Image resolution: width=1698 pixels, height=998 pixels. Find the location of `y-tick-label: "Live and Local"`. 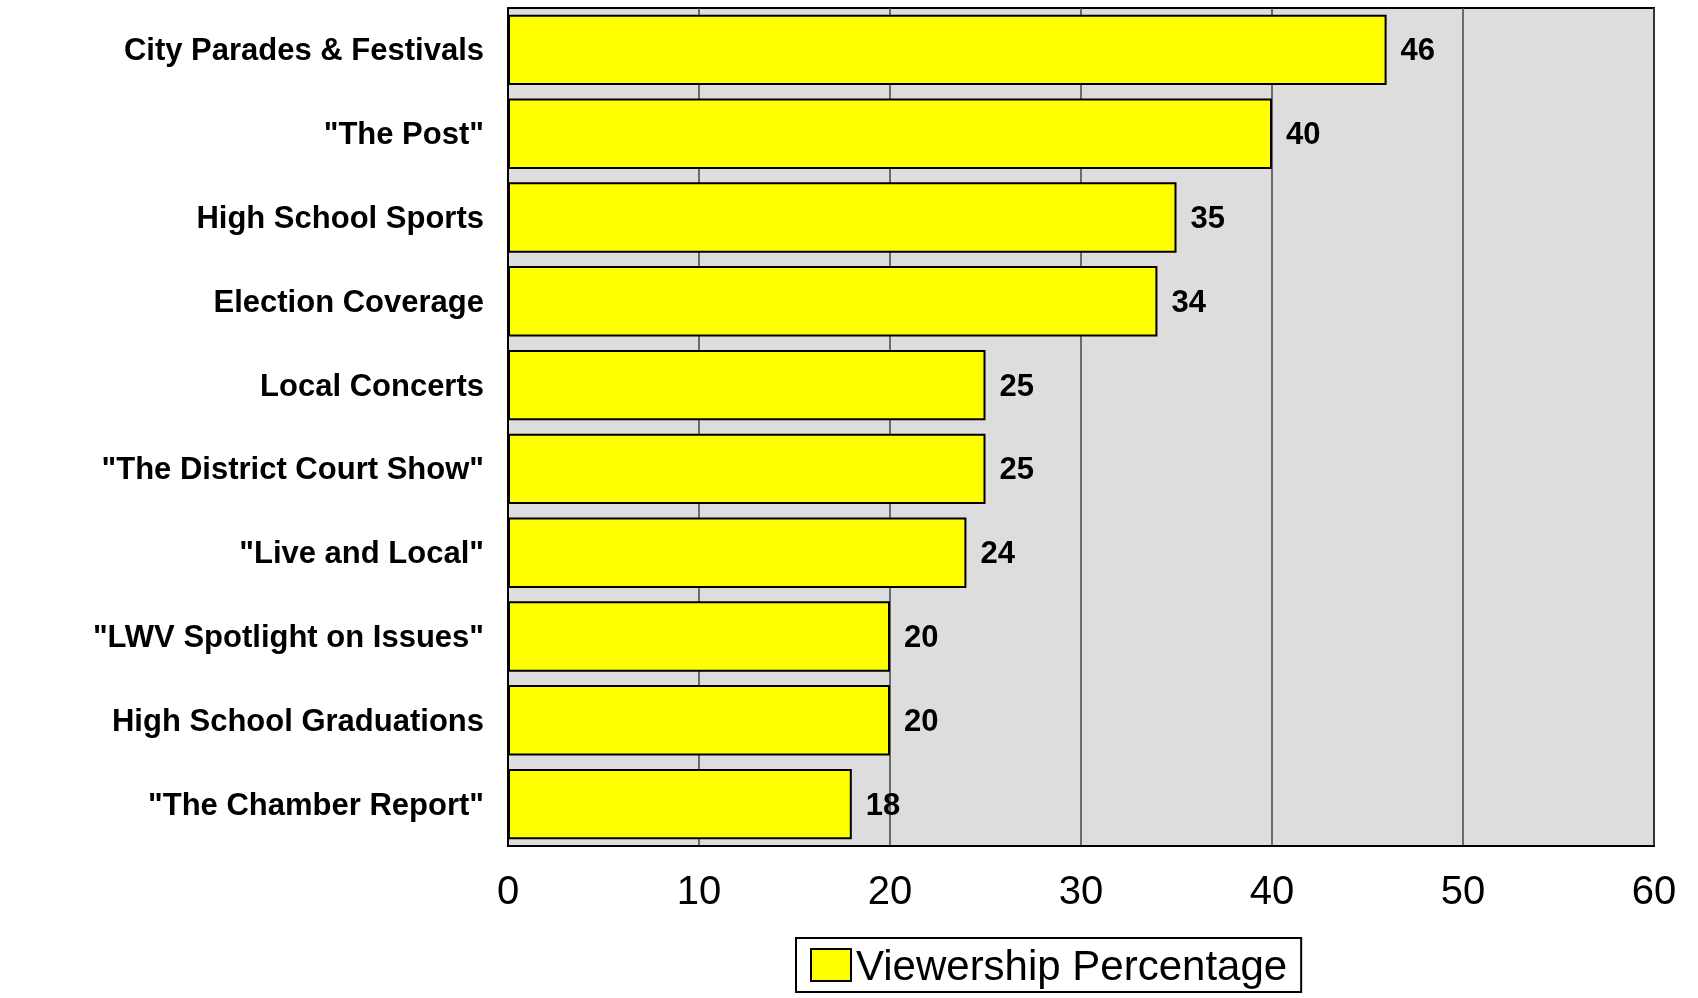

y-tick-label: "Live and Local" is located at coordinates (361, 553).